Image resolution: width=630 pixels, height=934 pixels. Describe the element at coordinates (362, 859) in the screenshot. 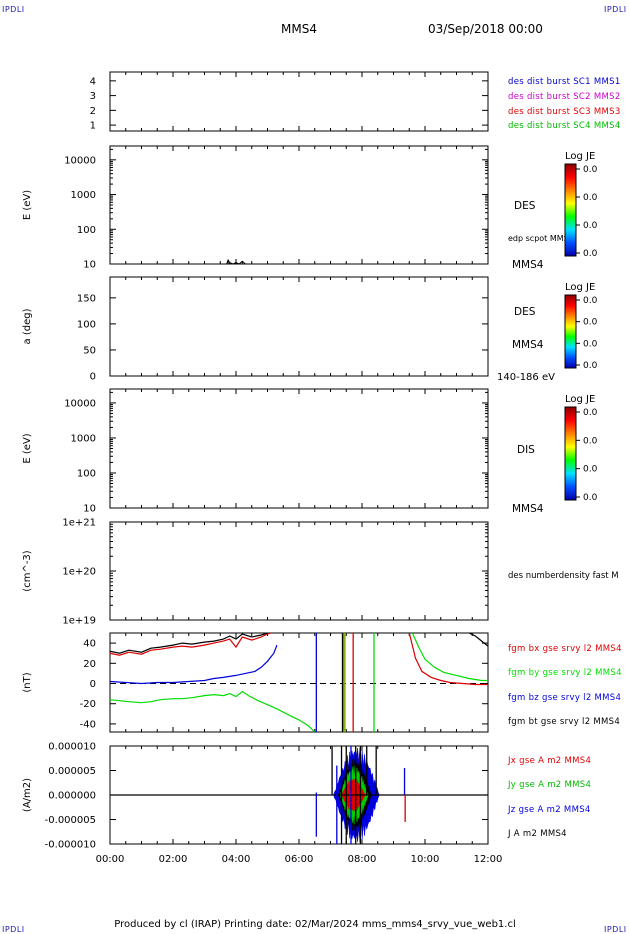

I see `time-tick-label: 08:00` at that location.